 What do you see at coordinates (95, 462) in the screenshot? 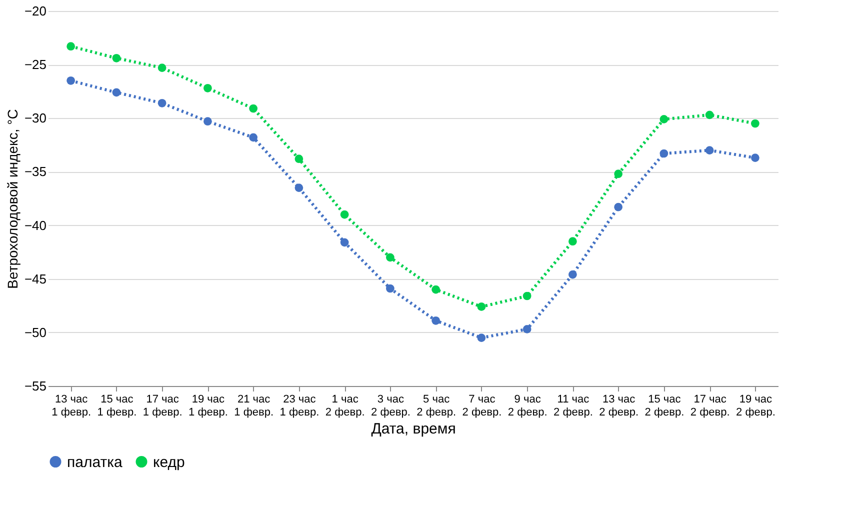
I see `legend-label: палатка` at bounding box center [95, 462].